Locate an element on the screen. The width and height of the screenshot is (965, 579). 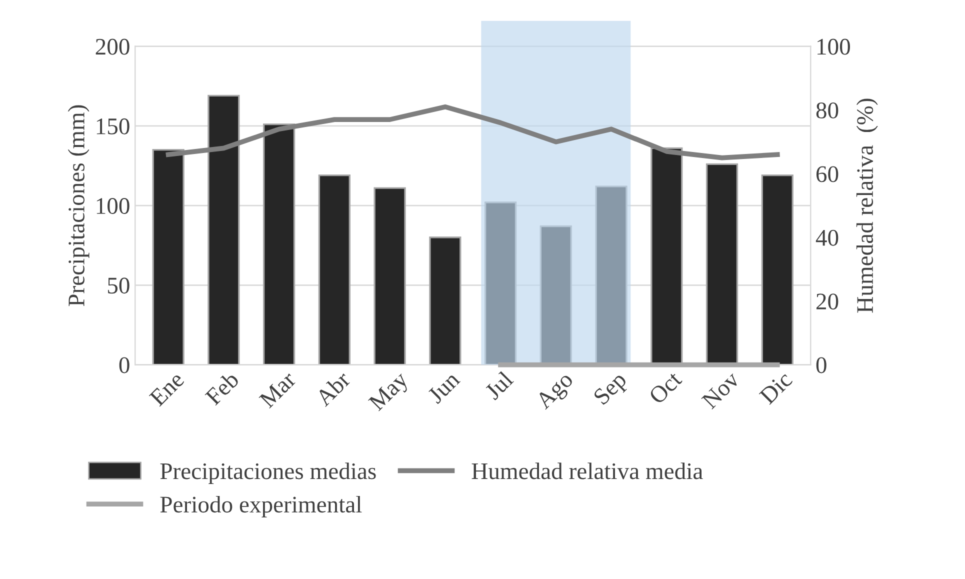
y-tick-label: 100 is located at coordinates (113, 206).